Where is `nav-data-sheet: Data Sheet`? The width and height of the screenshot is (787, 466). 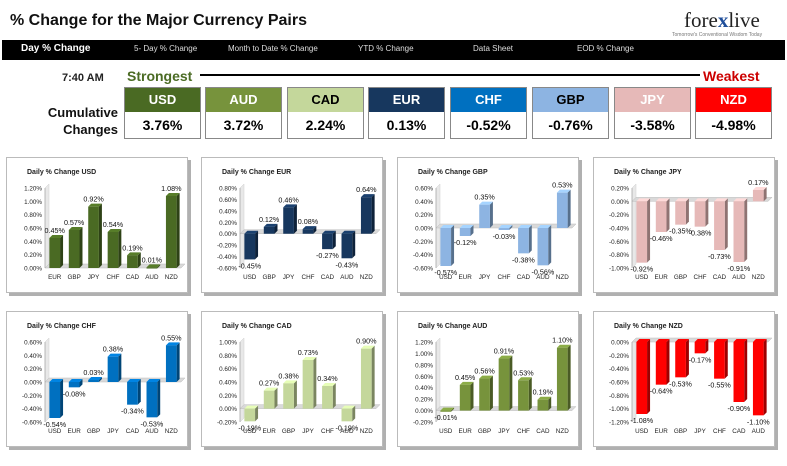
nav-data-sheet: Data Sheet is located at coordinates (493, 48).